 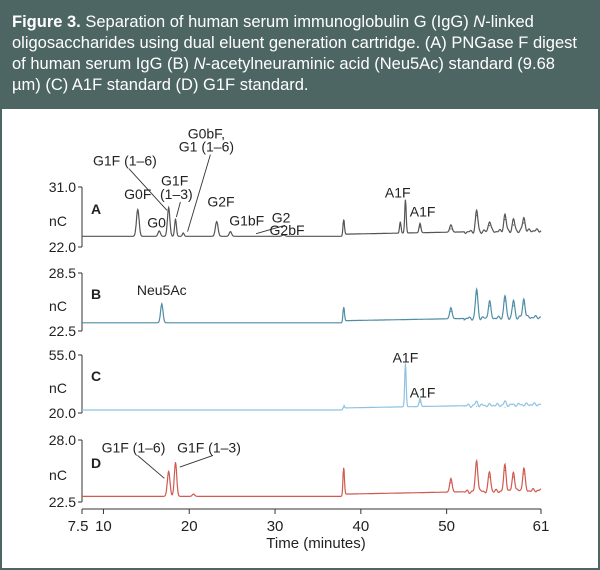 What do you see at coordinates (406, 357) in the screenshot?
I see `peak-label-C-0: A1F` at bounding box center [406, 357].